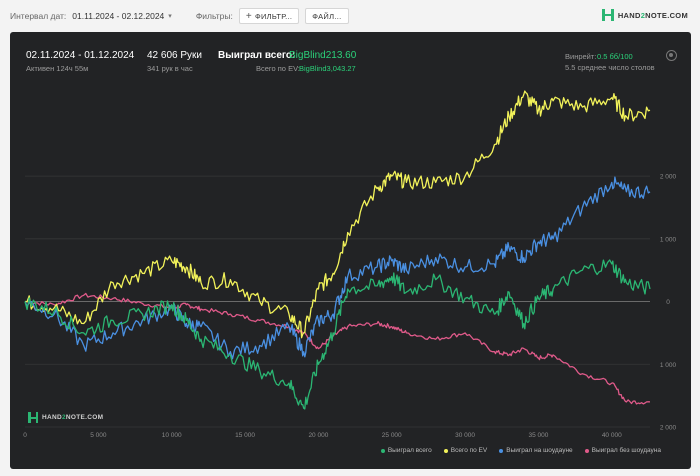  Describe the element at coordinates (57, 68) in the screenshot. I see `active-time: Активен 124ч 55м` at that location.